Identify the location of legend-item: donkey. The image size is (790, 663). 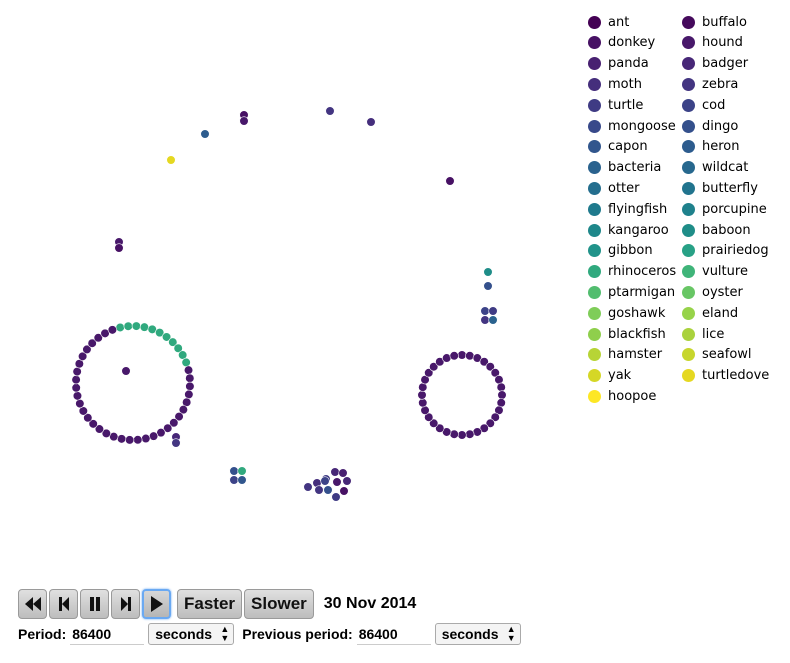
(621, 43).